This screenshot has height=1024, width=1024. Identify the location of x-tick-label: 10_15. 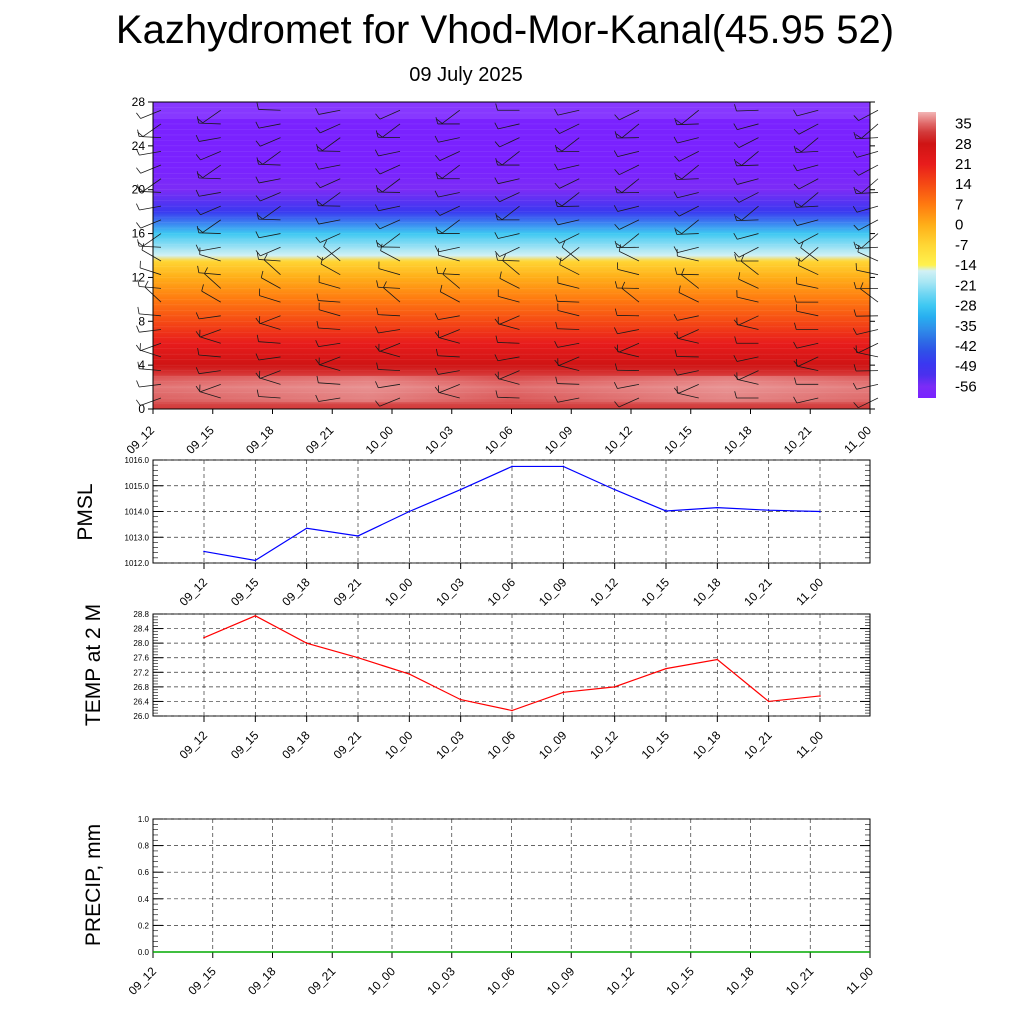
(656, 592).